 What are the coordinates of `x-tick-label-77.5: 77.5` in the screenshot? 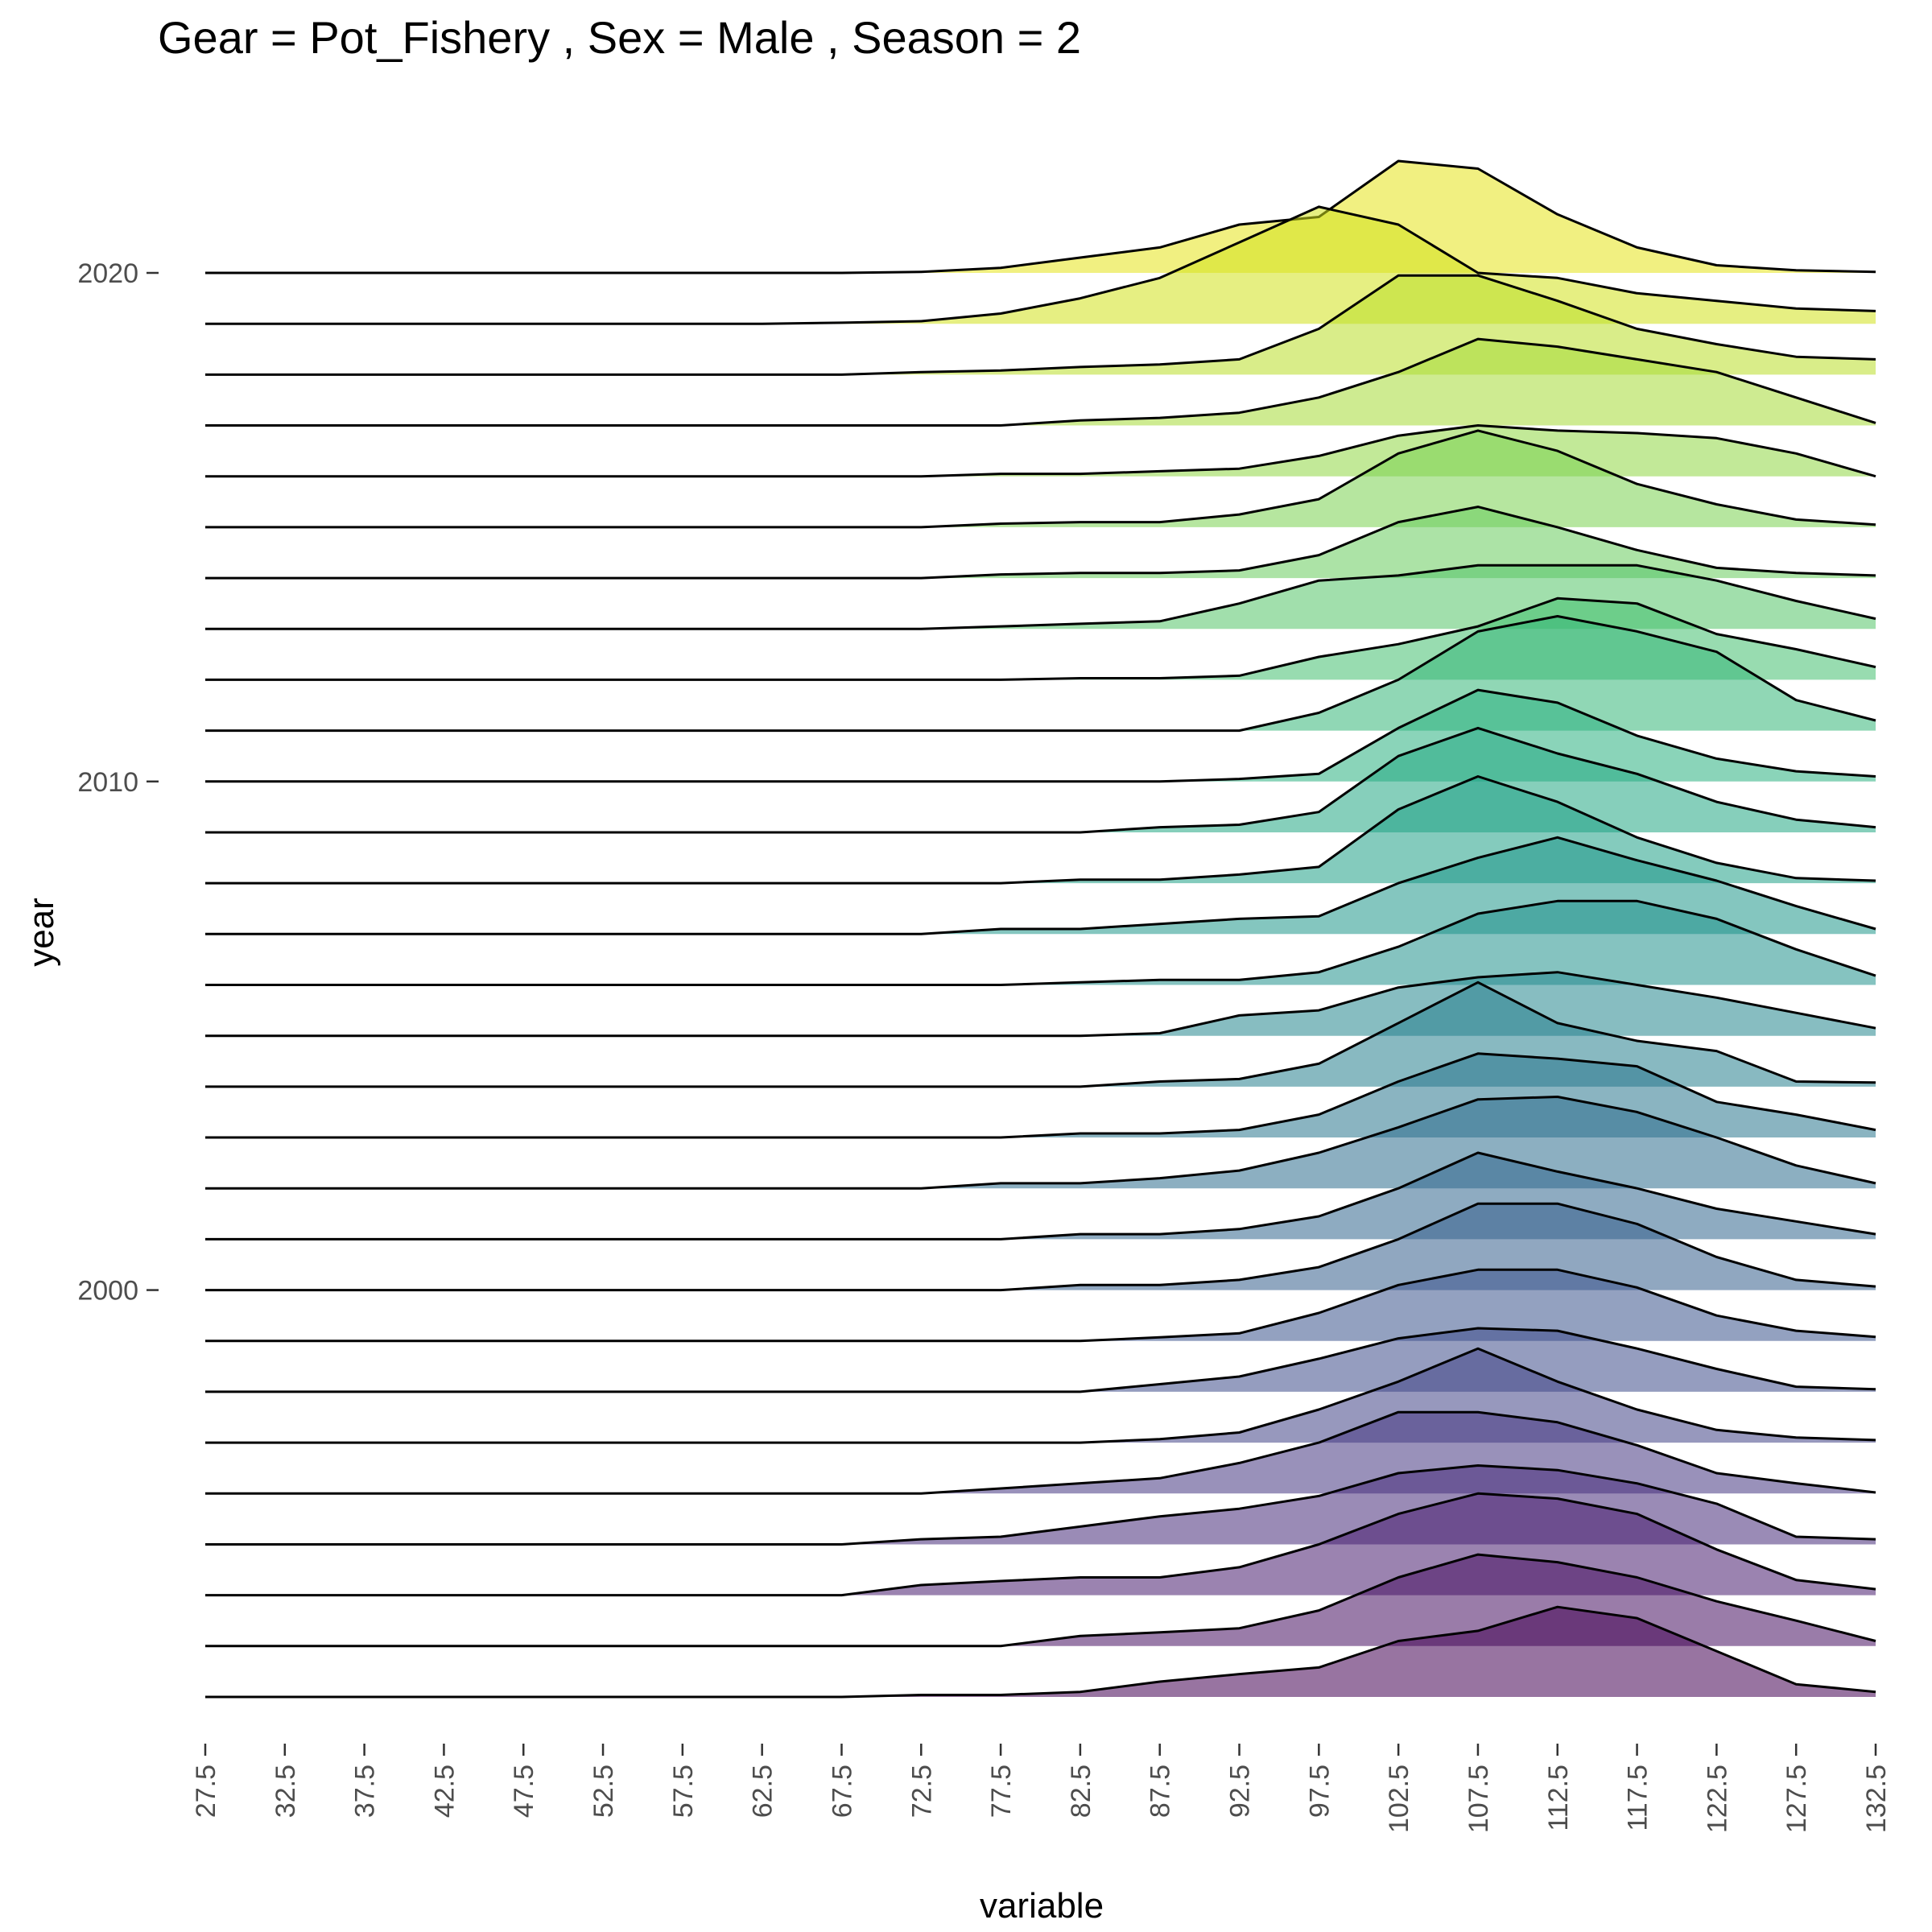 It's located at (1001, 1791).